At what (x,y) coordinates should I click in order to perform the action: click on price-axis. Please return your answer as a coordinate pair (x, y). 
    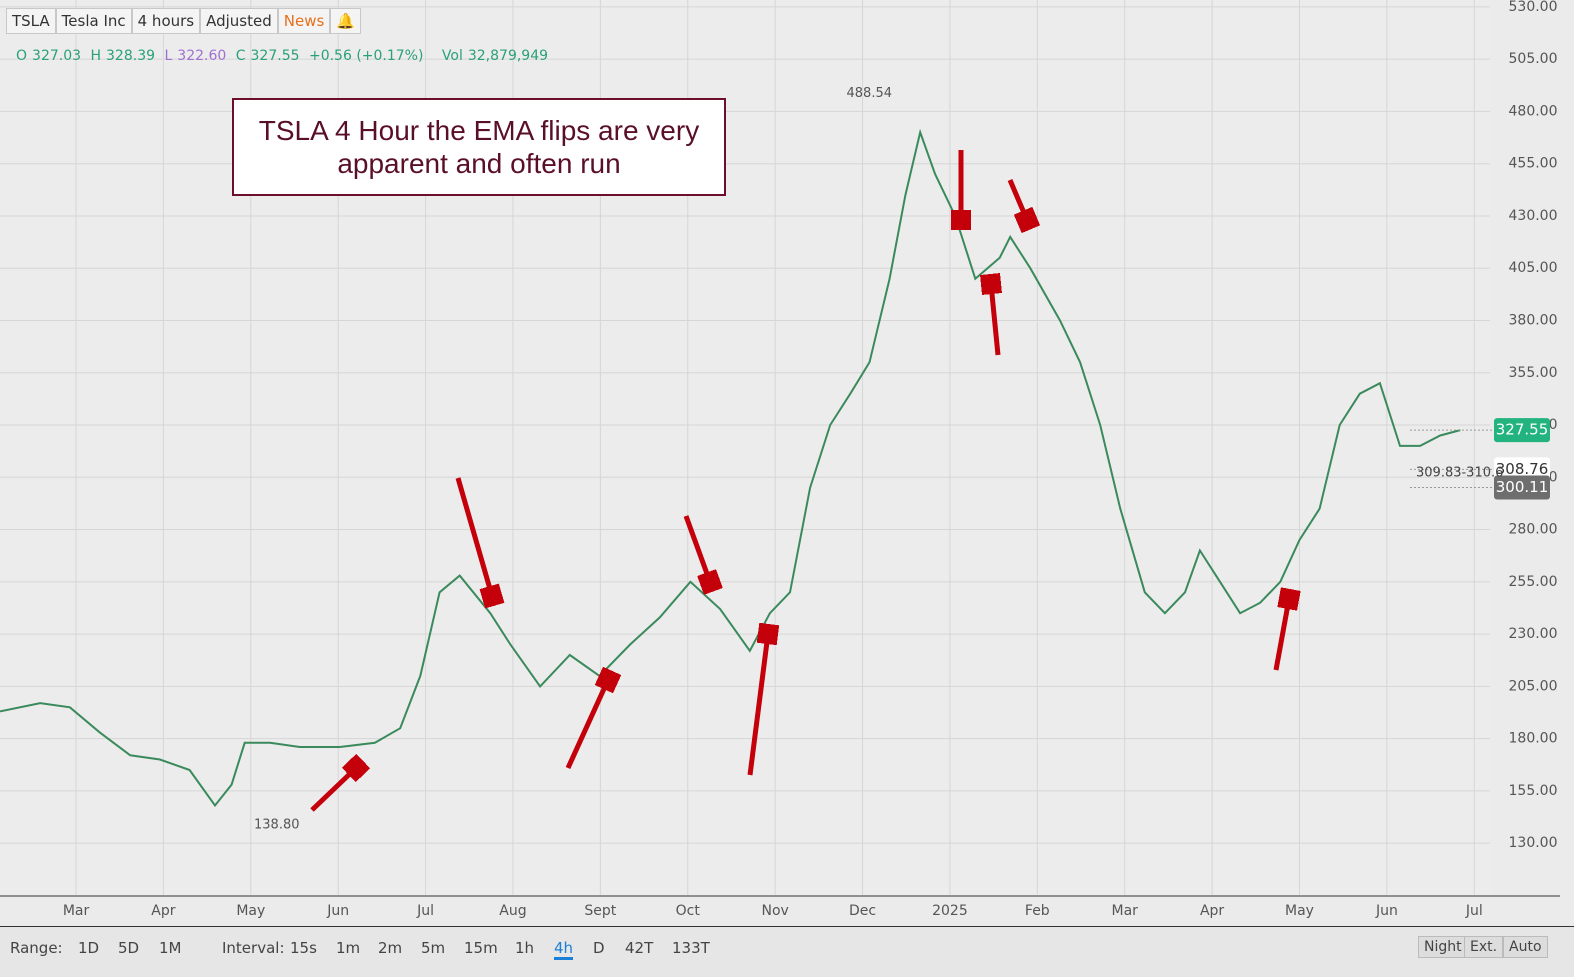
    Looking at the image, I should click on (1525, 448).